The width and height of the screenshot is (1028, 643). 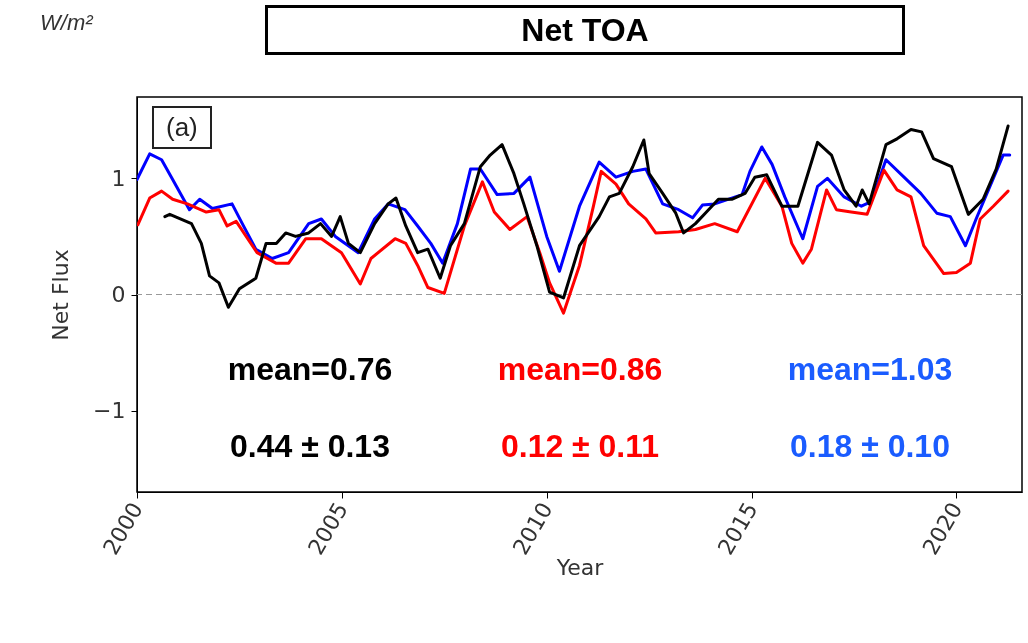 What do you see at coordinates (580, 446) in the screenshot?
I see `annotation: 0.12 ± 0.11` at bounding box center [580, 446].